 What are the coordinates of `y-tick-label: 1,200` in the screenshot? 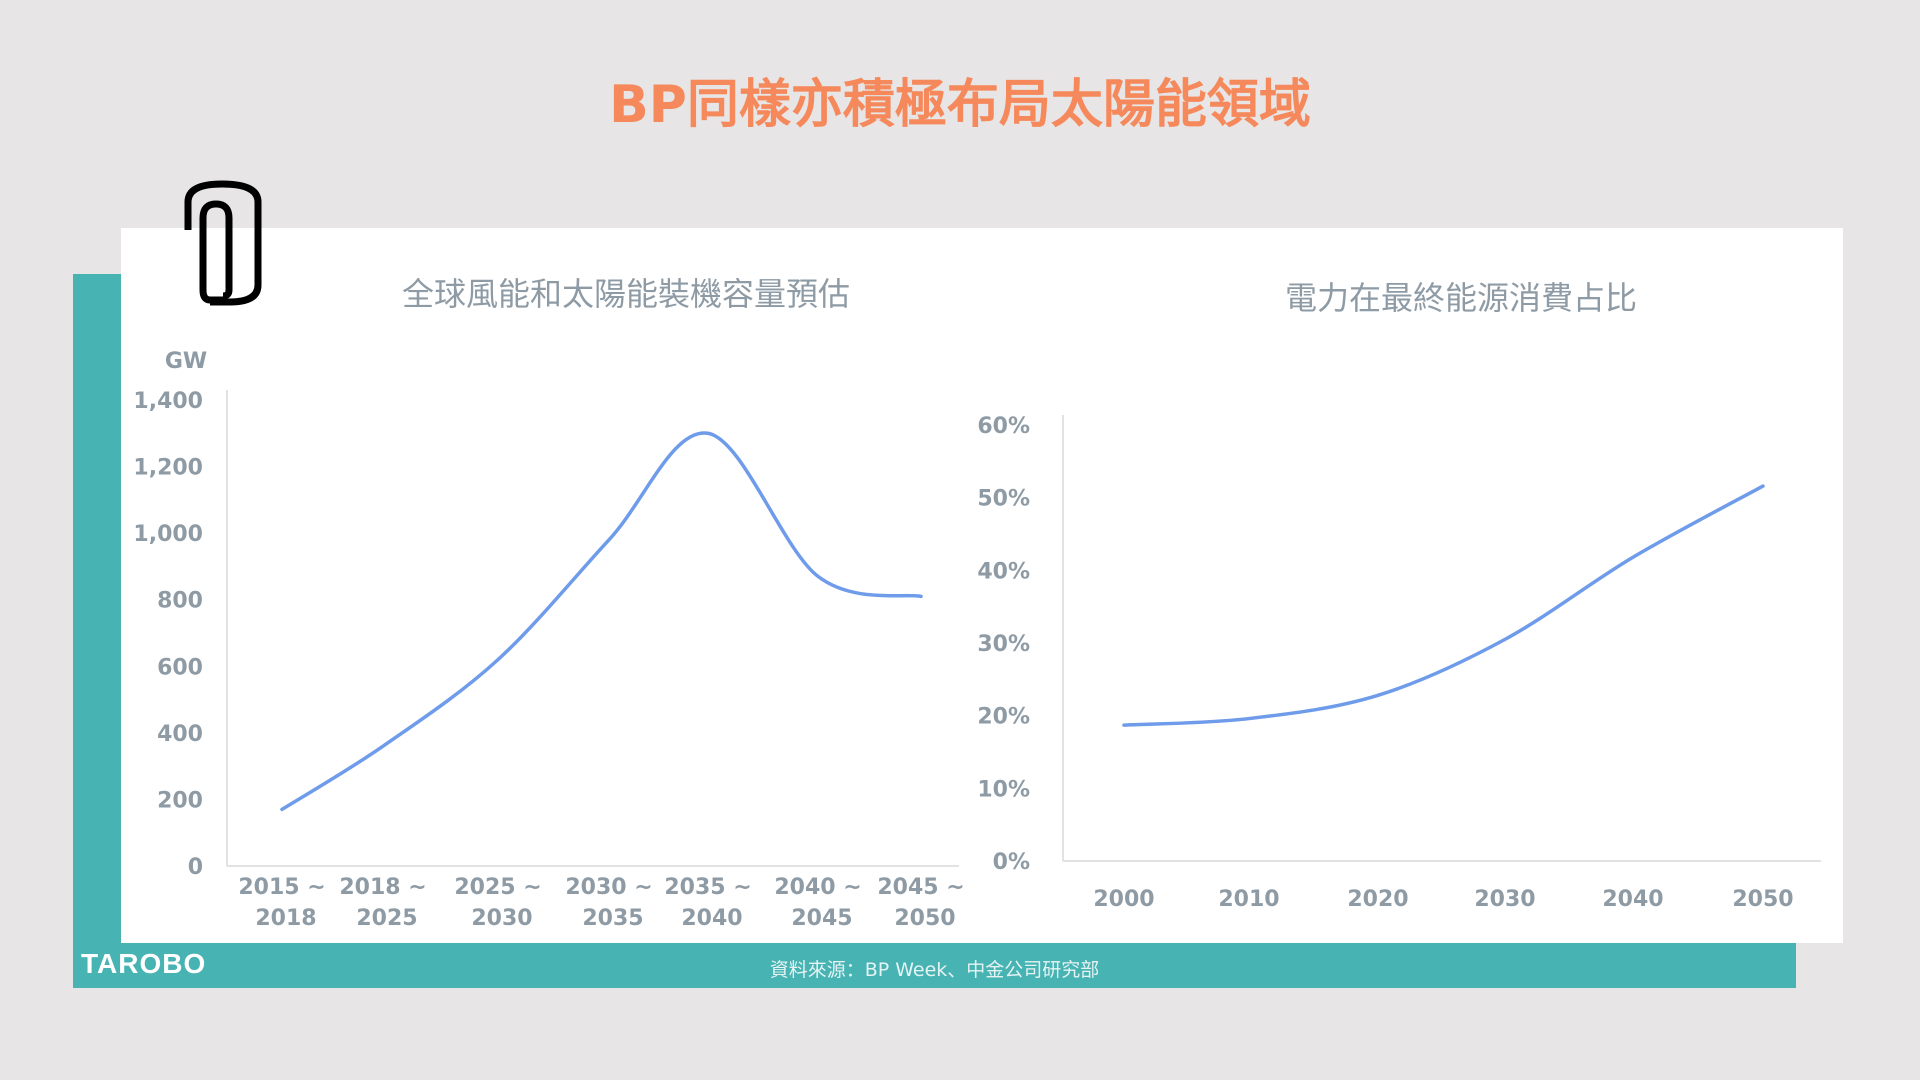 It's located at (168, 468).